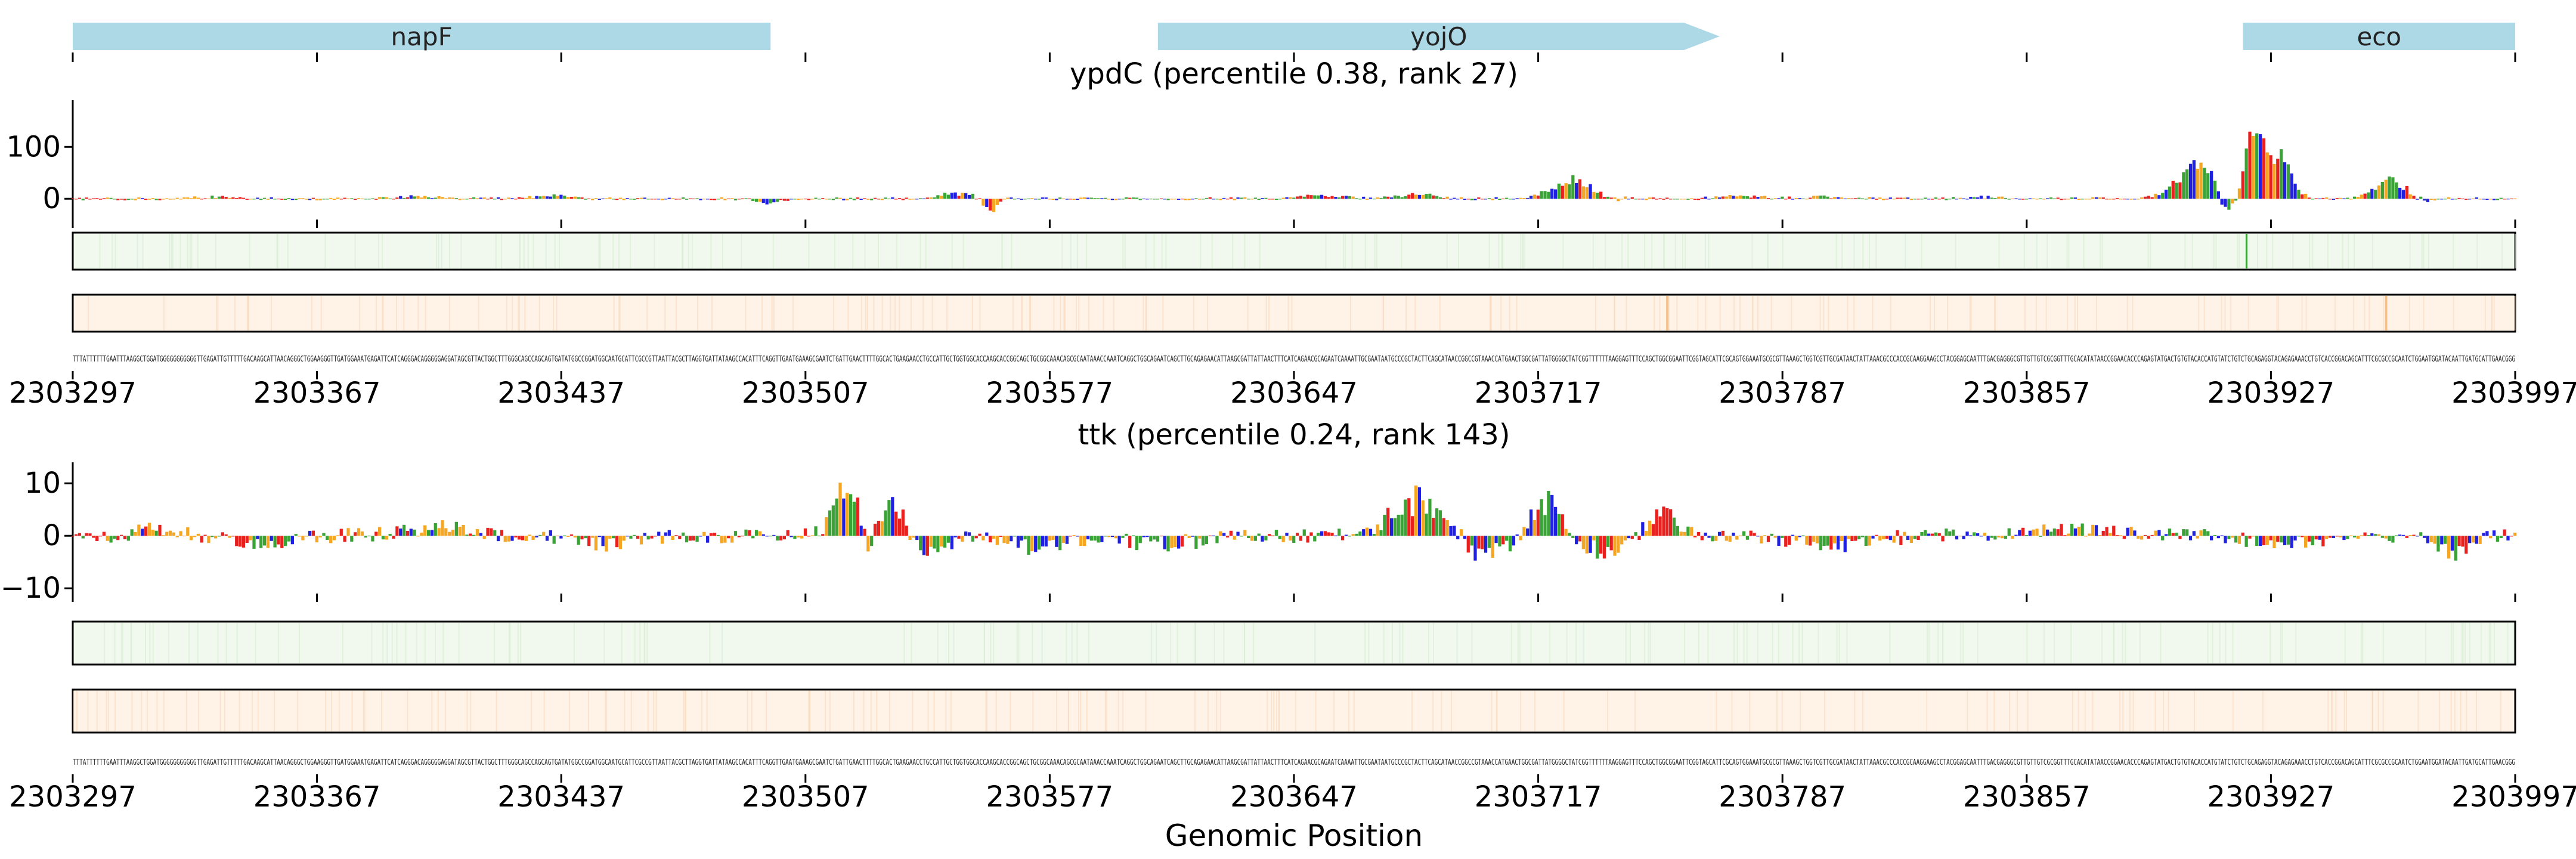  What do you see at coordinates (33, 146) in the screenshot?
I see `y-tick-label: 100` at bounding box center [33, 146].